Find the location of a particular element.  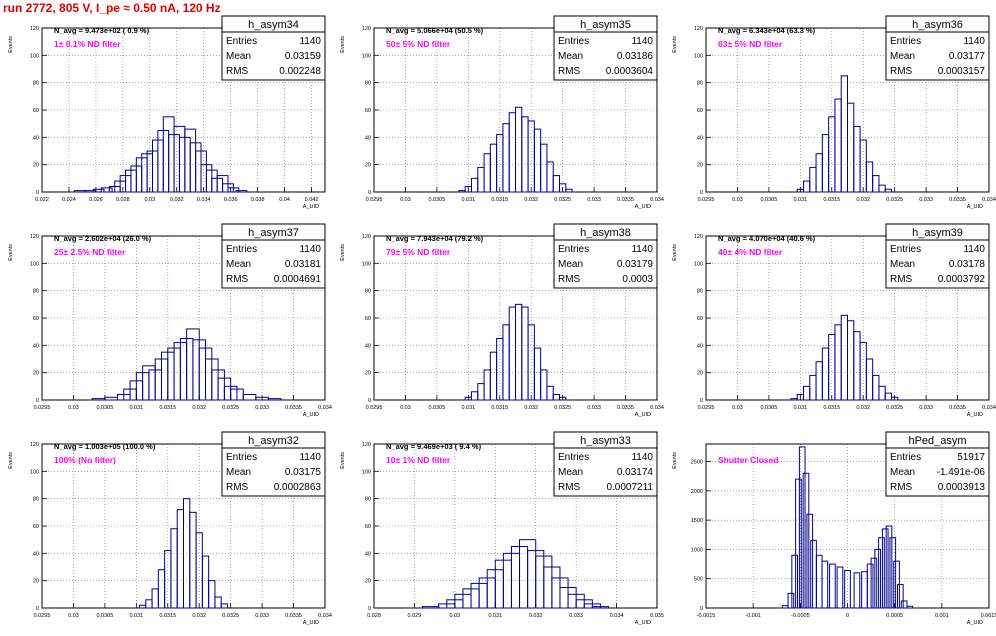

run-title: run 2772, 805 V, I_pe ≈ 0.50 nA, 120 Hz is located at coordinates (112, 8).